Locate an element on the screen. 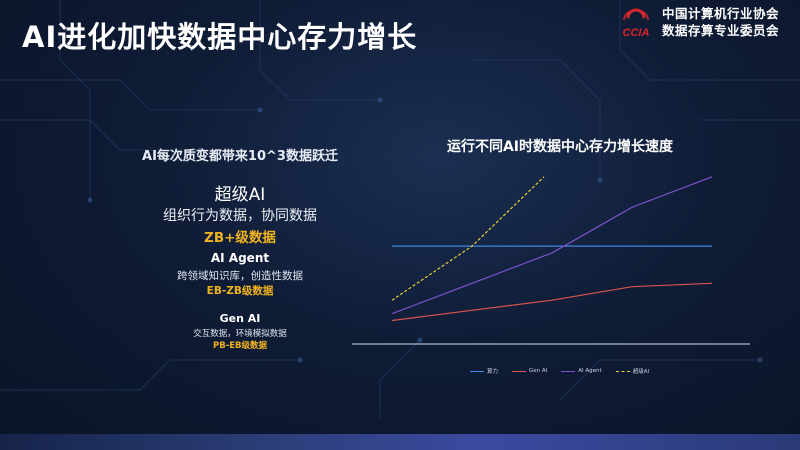 This screenshot has height=450, width=800. legend-label: 超级AI is located at coordinates (641, 372).